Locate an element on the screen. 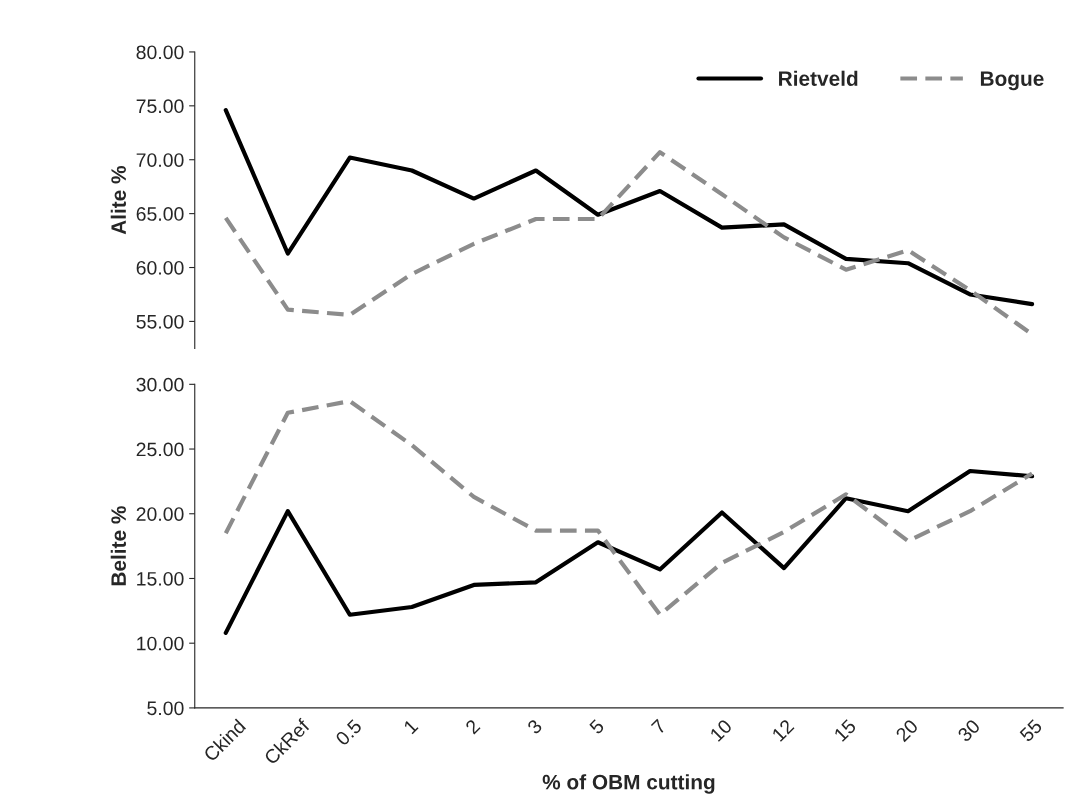 Image resolution: width=1076 pixels, height=799 pixels. y-tick-label: 30.00 is located at coordinates (160, 384).